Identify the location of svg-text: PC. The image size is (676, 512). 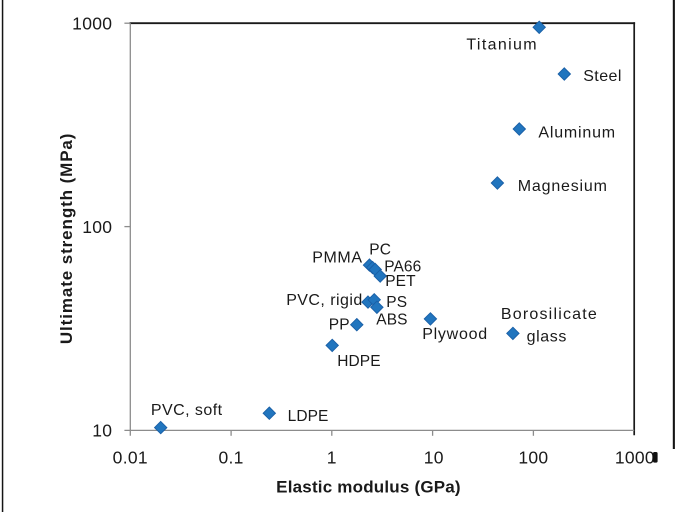
(380, 249).